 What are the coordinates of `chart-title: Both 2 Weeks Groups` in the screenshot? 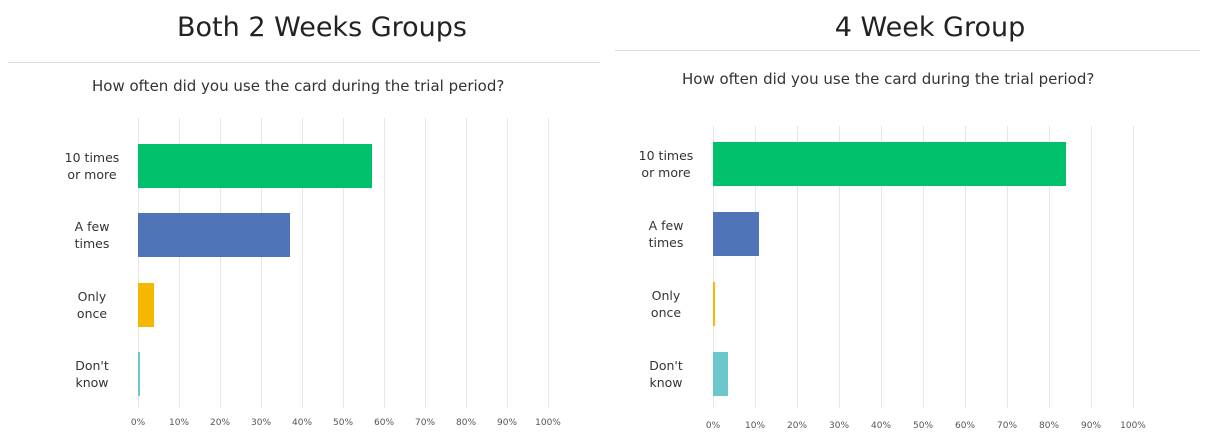 It's located at (322, 27).